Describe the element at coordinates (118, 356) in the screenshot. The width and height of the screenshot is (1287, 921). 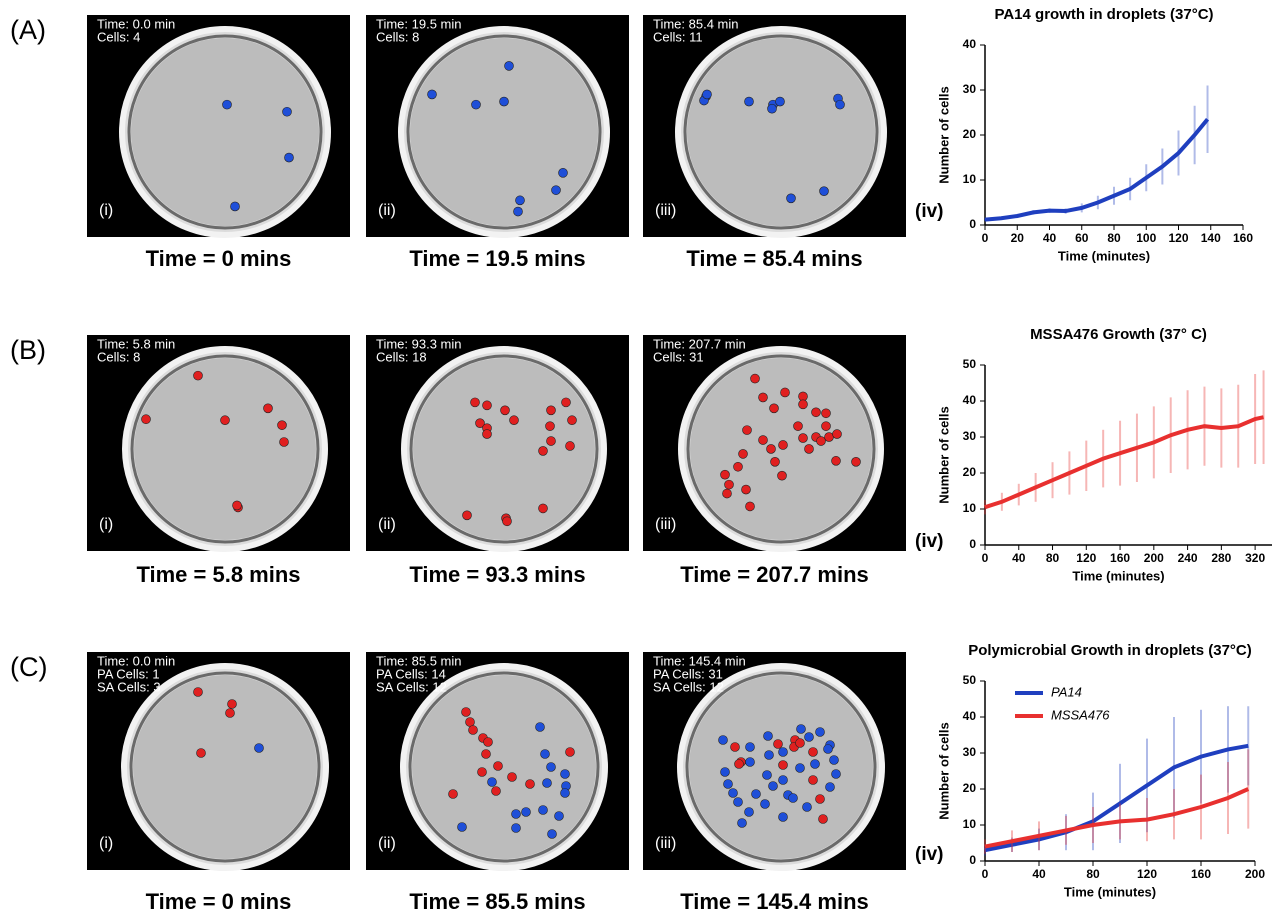
I see `overlay-text: Cells: 8` at that location.